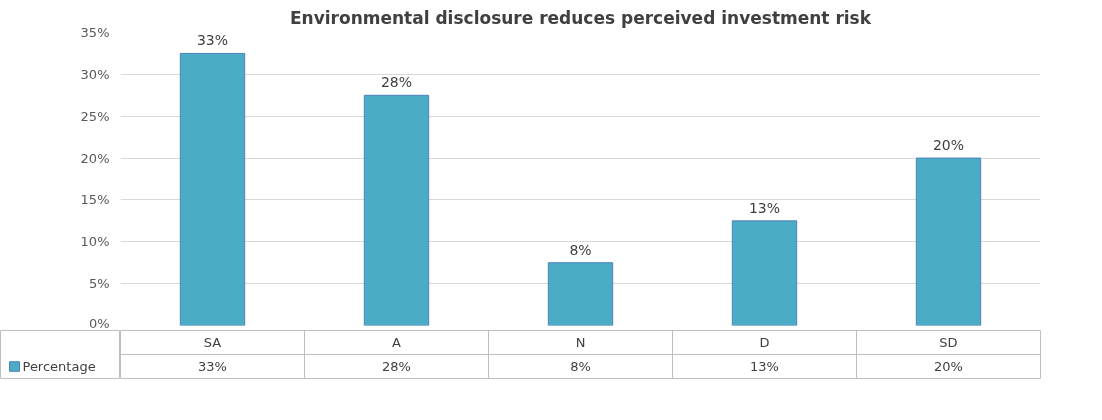 The height and width of the screenshot is (420, 1102). Describe the element at coordinates (95, 116) in the screenshot. I see `y-tick-label: 25%` at that location.